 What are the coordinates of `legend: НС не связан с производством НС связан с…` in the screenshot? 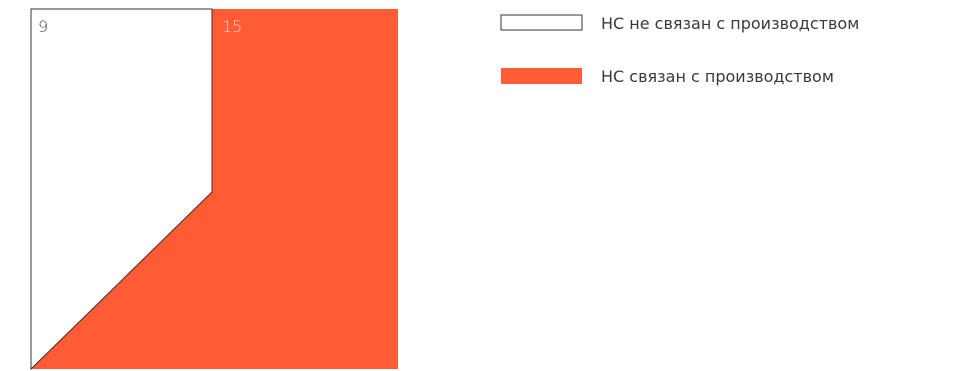 It's located at (679, 50).